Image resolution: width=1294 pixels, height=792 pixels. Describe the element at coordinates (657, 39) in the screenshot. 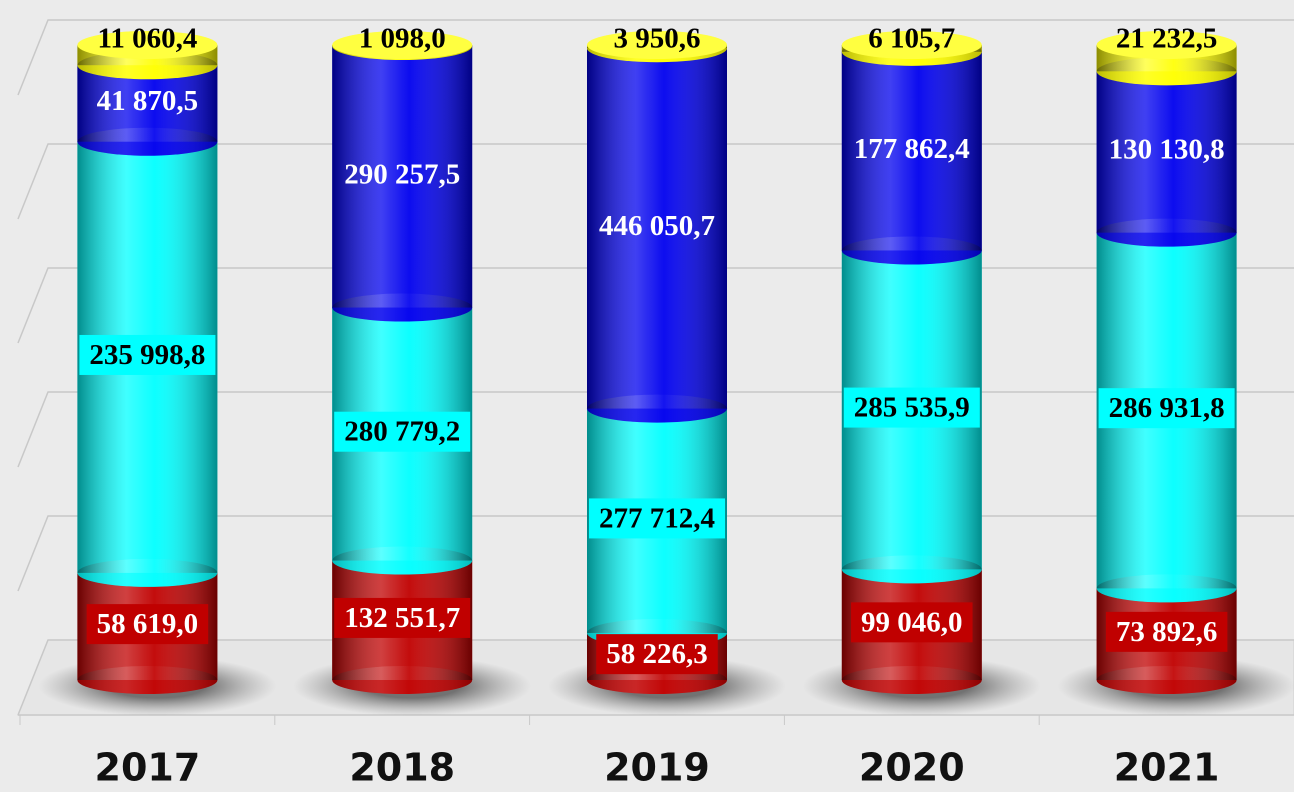

I see `value-label: 3 950,6` at that location.